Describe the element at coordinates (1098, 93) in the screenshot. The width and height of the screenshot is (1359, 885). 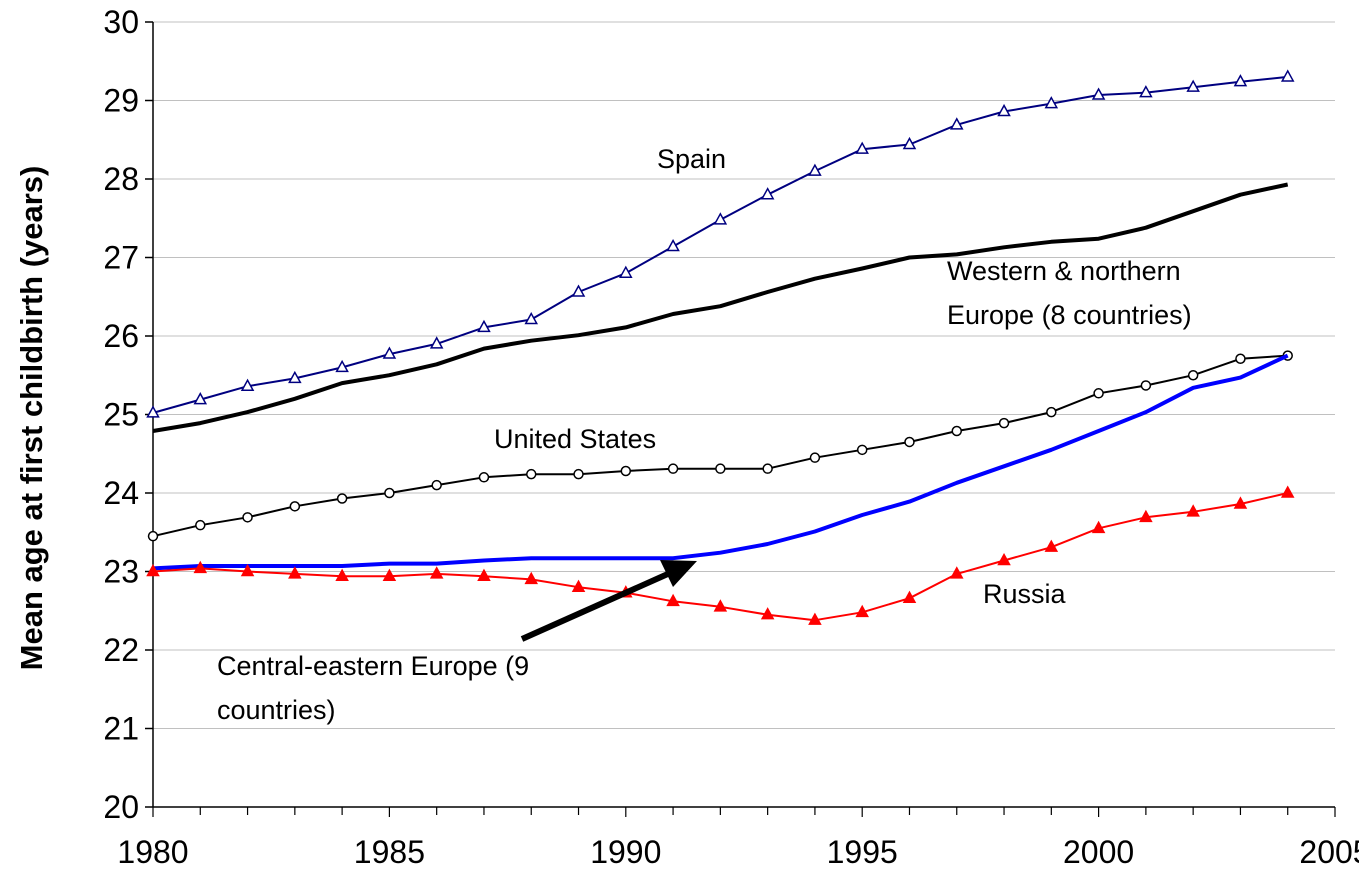
I see `series-0-point-2000` at that location.